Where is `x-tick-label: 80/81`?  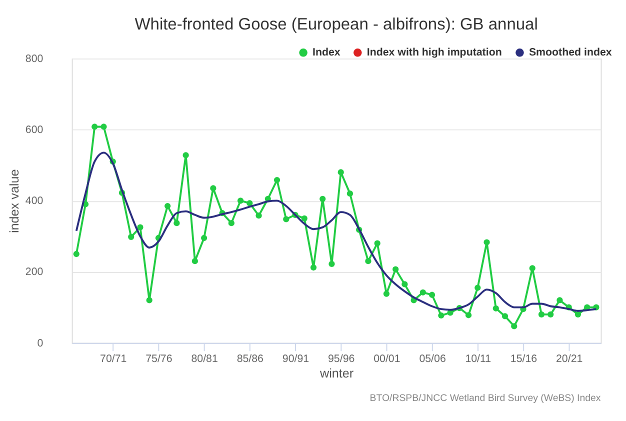 x-tick-label: 80/81 is located at coordinates (204, 358).